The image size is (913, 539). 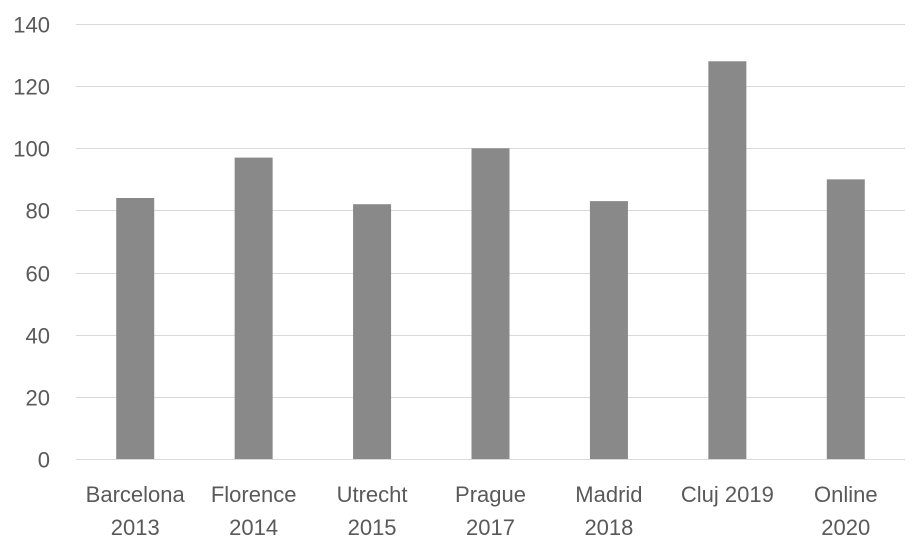 I want to click on y-tick-label: 100, so click(x=31, y=149).